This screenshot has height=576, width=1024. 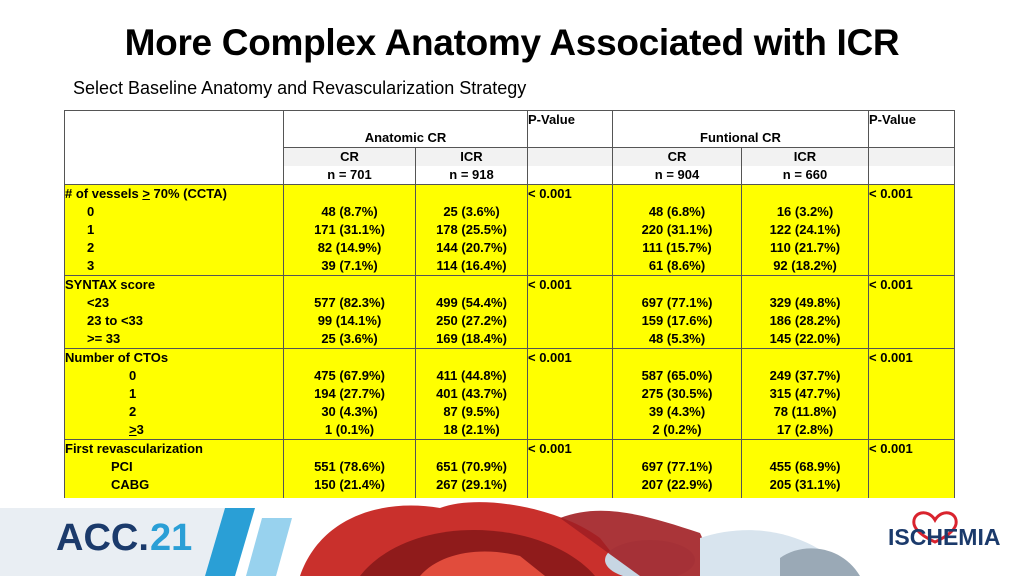 What do you see at coordinates (349, 303) in the screenshot?
I see `cell: 577 (82.3%)` at bounding box center [349, 303].